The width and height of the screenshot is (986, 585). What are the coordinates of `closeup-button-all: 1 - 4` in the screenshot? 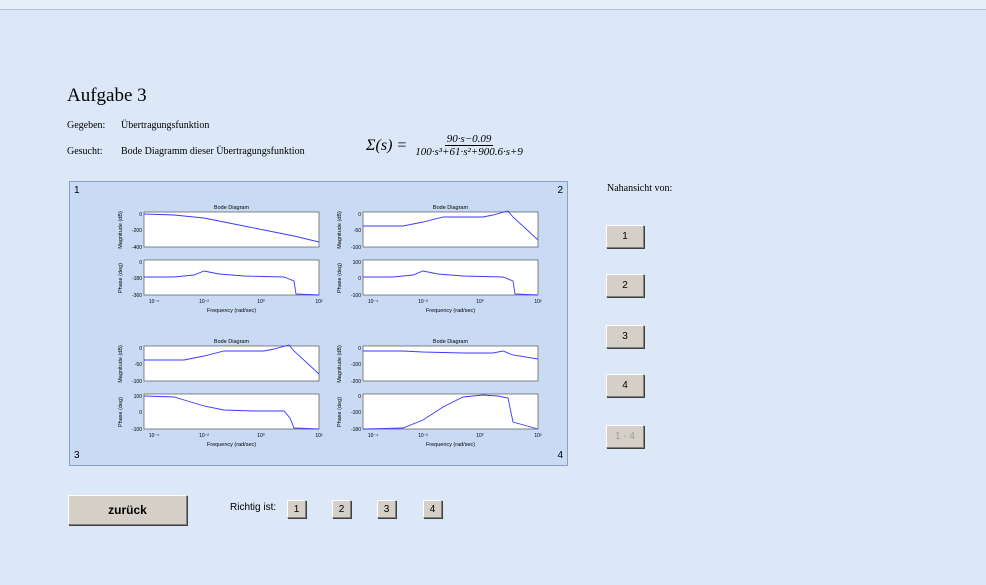 It's located at (625, 436).